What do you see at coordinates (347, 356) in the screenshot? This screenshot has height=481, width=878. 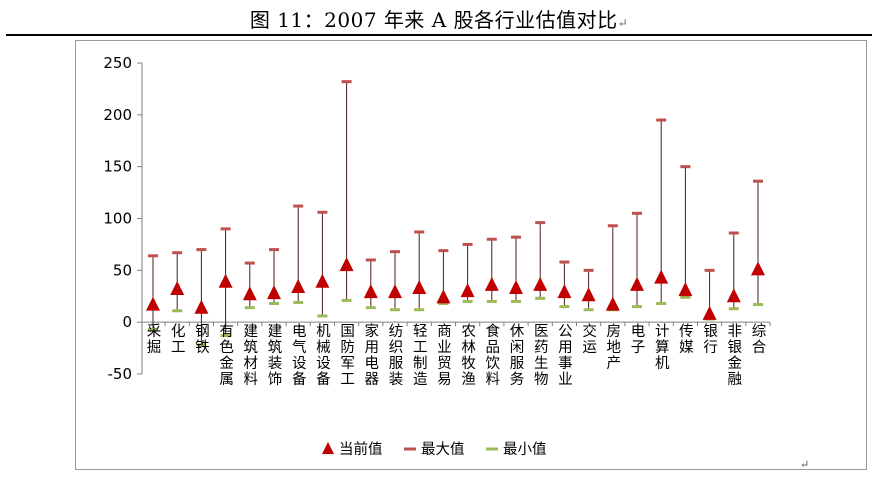 I see `category-label: 国防军工` at bounding box center [347, 356].